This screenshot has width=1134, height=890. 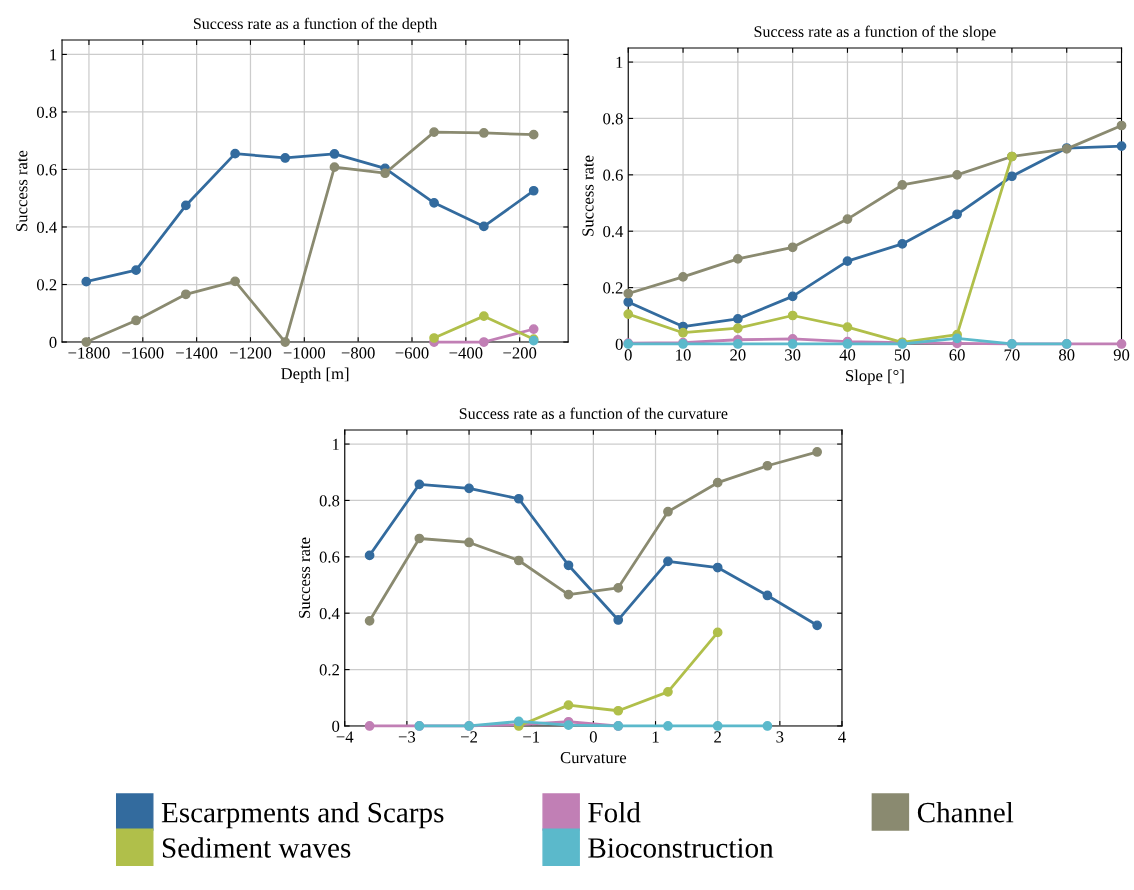 I want to click on x-tick-label: −4, so click(x=345, y=737).